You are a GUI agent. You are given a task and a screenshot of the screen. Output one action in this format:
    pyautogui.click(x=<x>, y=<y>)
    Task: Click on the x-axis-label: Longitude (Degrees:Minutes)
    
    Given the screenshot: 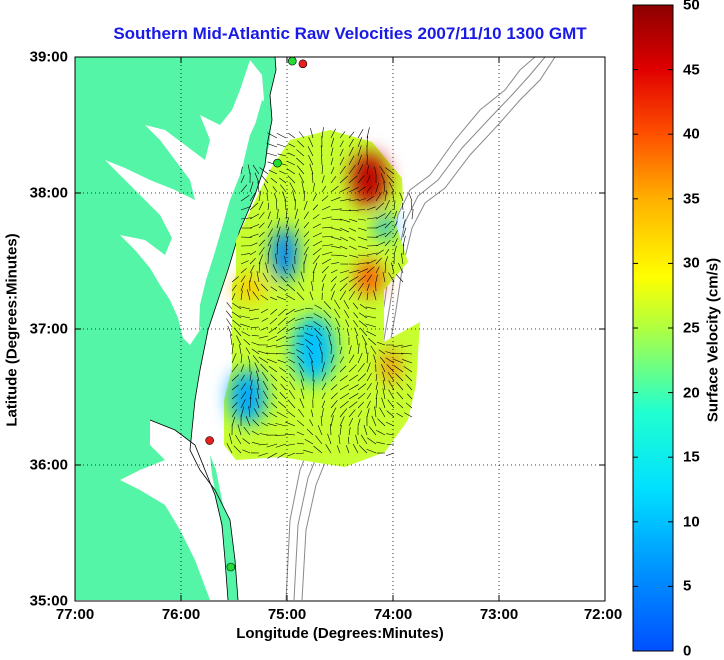 What is the action you would take?
    pyautogui.click(x=340, y=633)
    